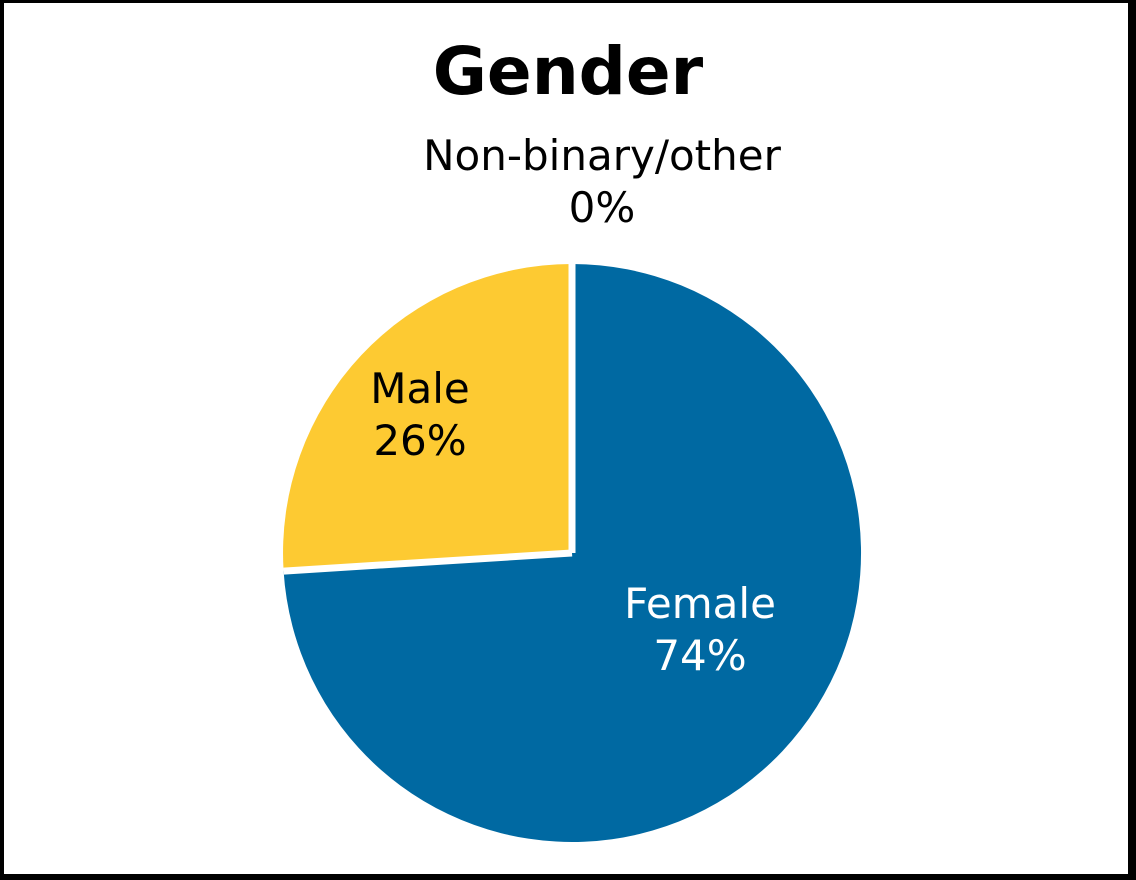 The width and height of the screenshot is (1136, 880). Describe the element at coordinates (602, 182) in the screenshot. I see `label-nonbinary: Non-binary/other 0%` at that location.